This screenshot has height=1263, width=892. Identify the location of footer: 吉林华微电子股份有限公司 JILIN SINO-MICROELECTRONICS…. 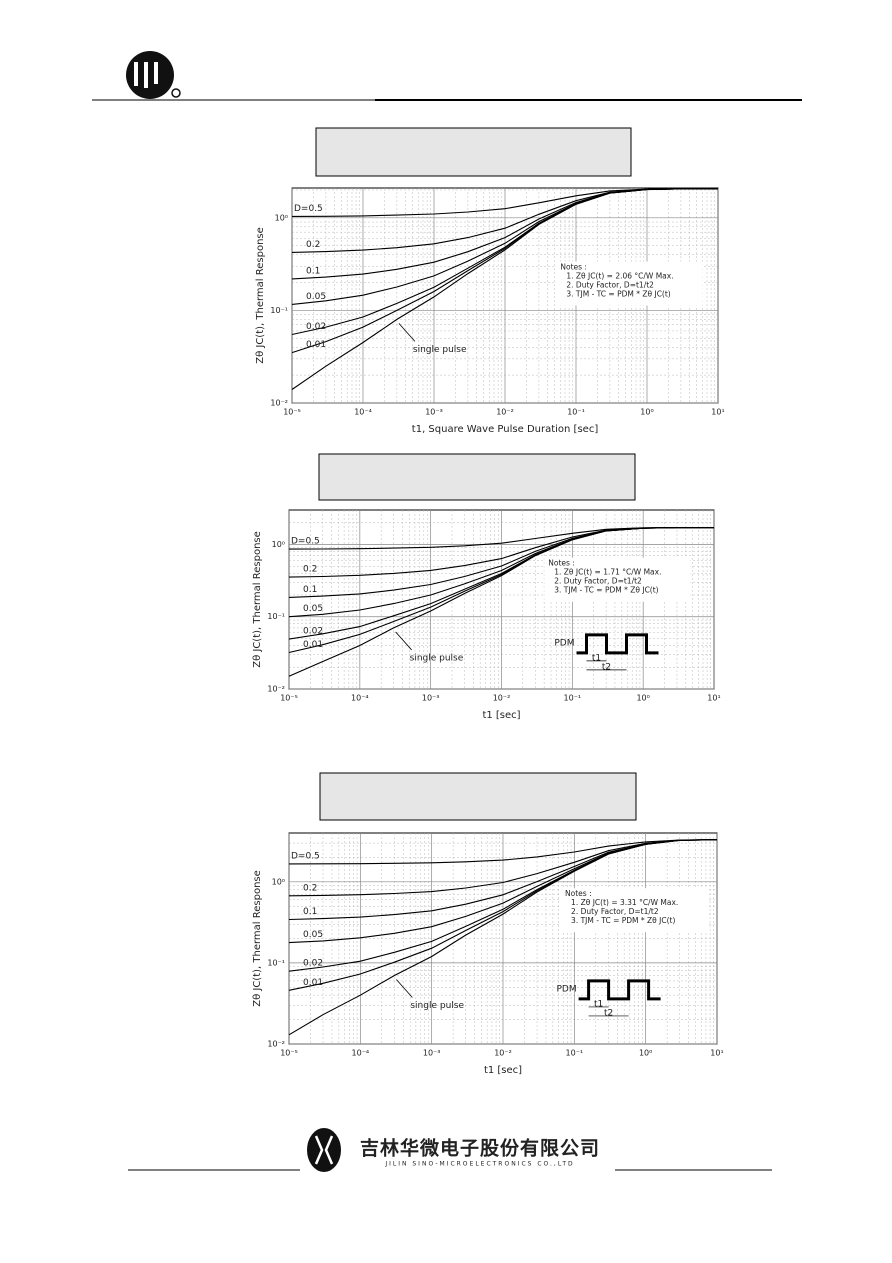
(450, 1150).